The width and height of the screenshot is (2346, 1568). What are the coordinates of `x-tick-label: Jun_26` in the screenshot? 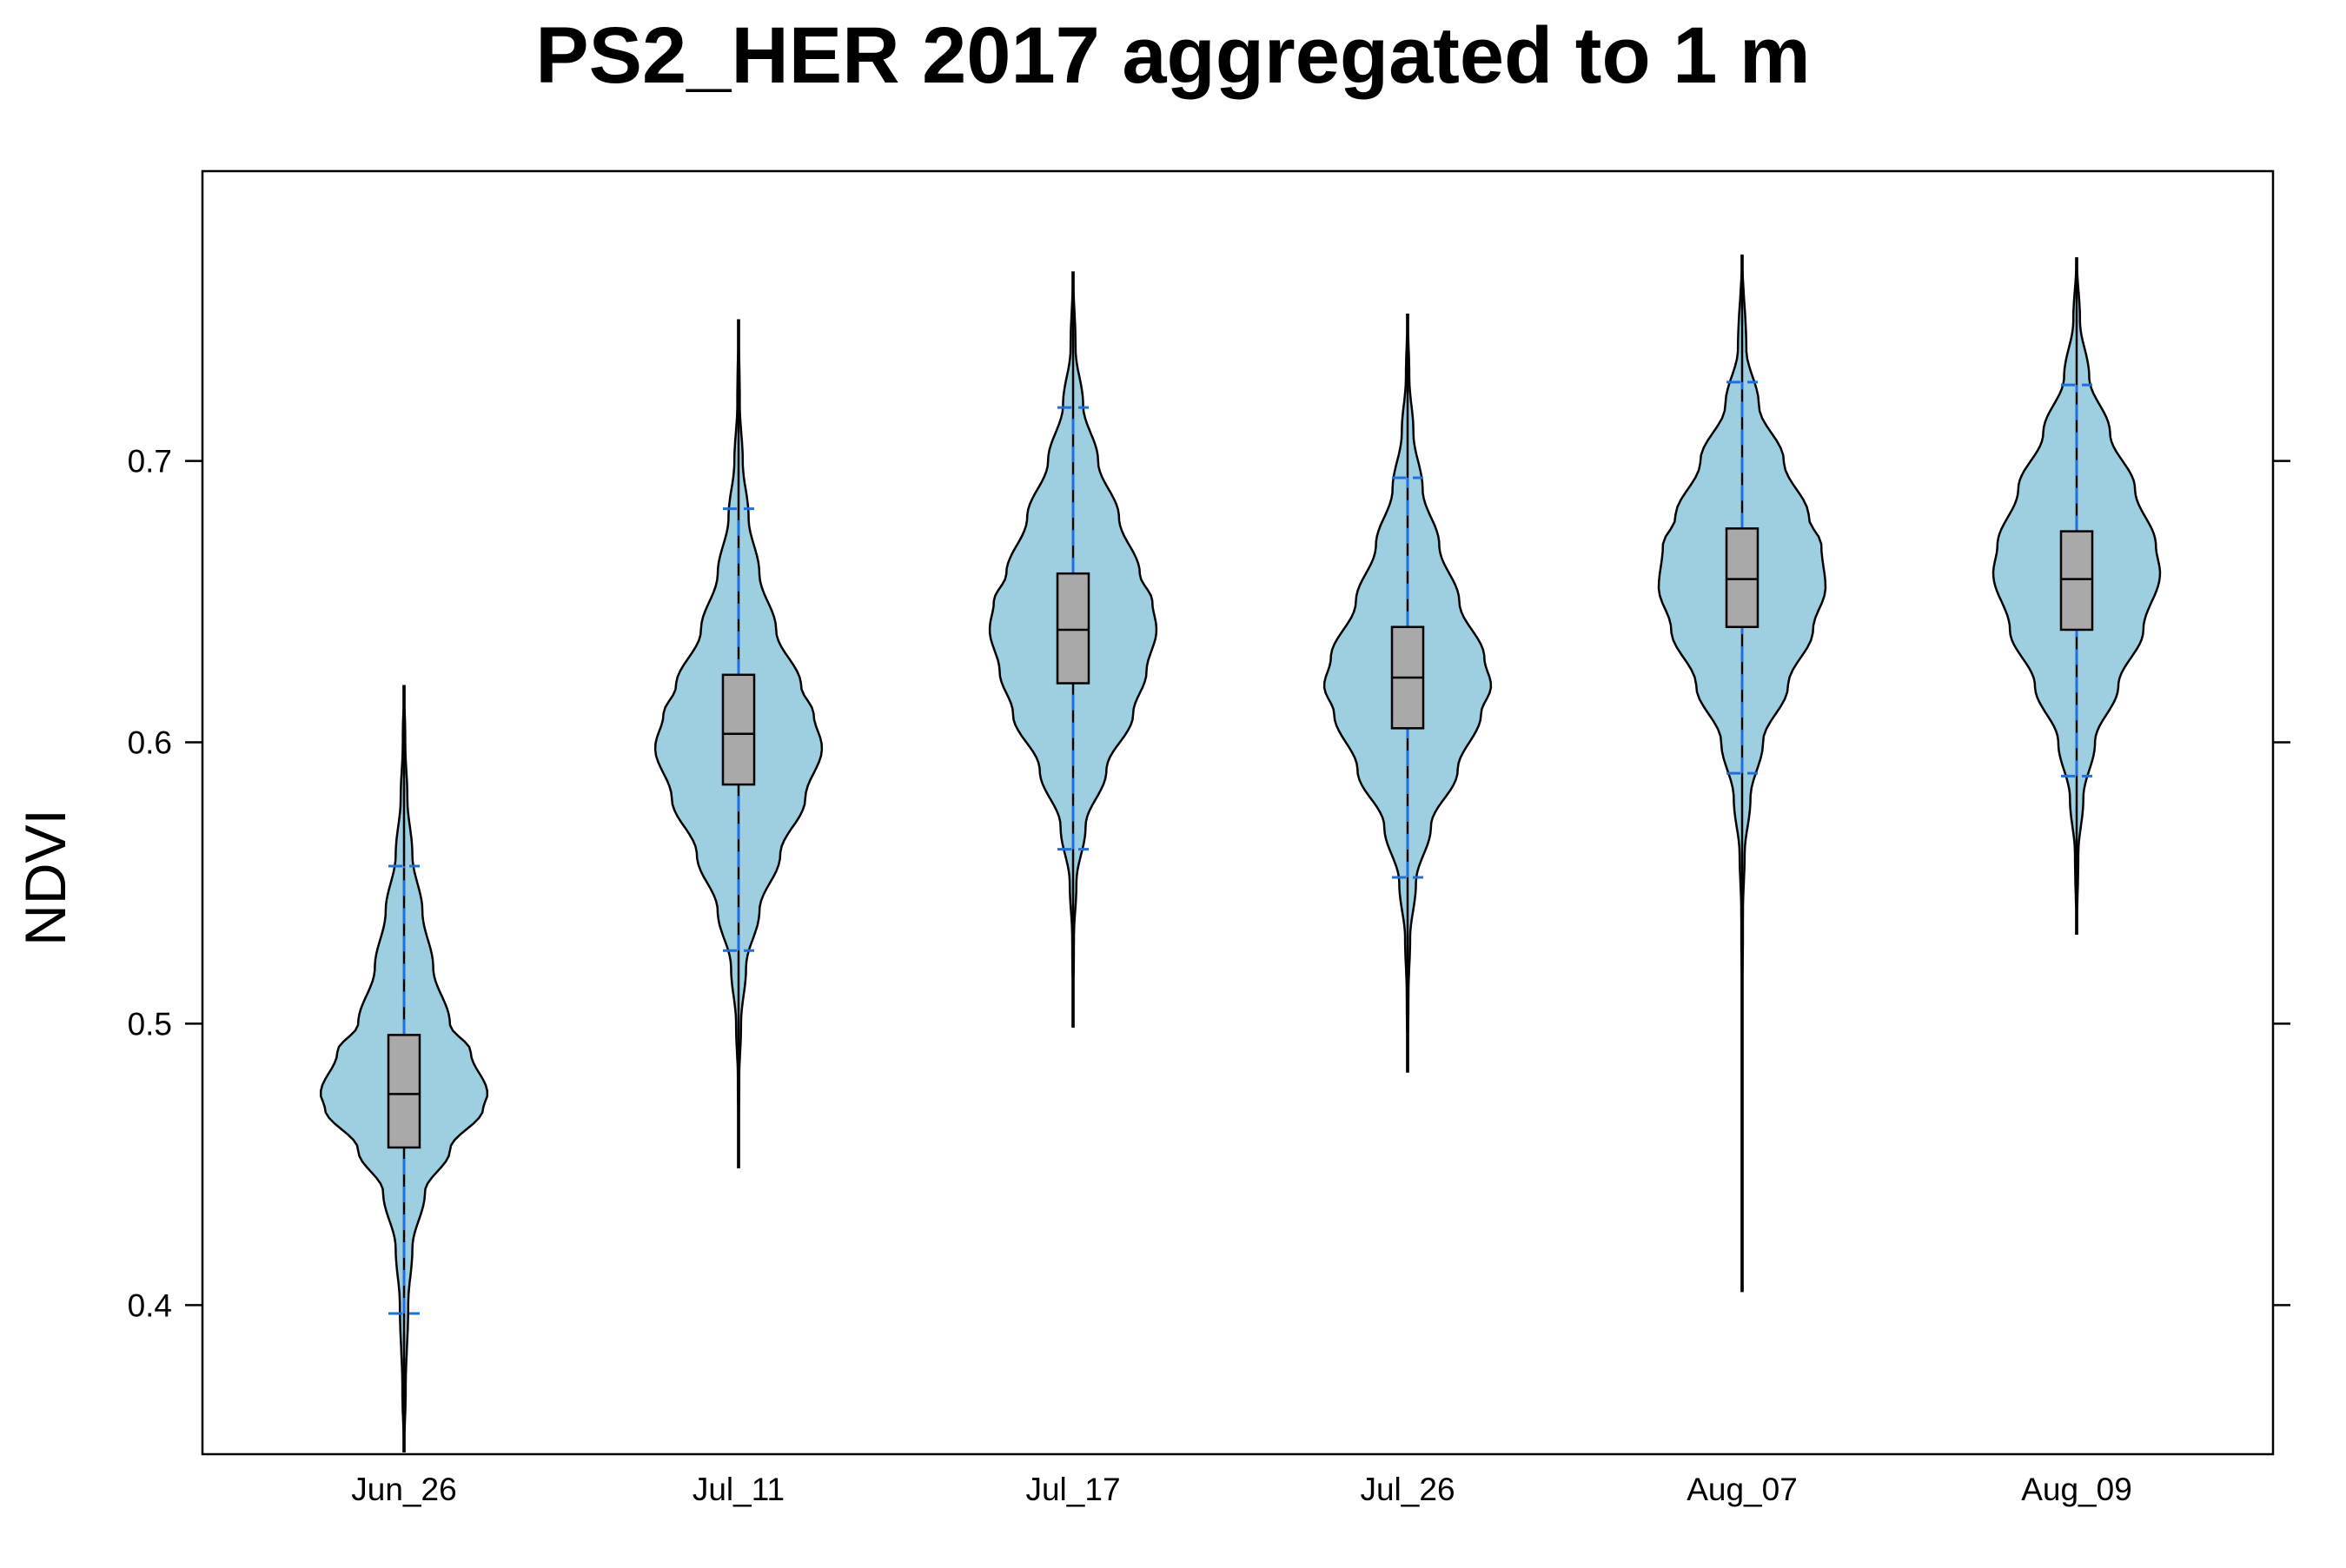 It's located at (403, 1489).